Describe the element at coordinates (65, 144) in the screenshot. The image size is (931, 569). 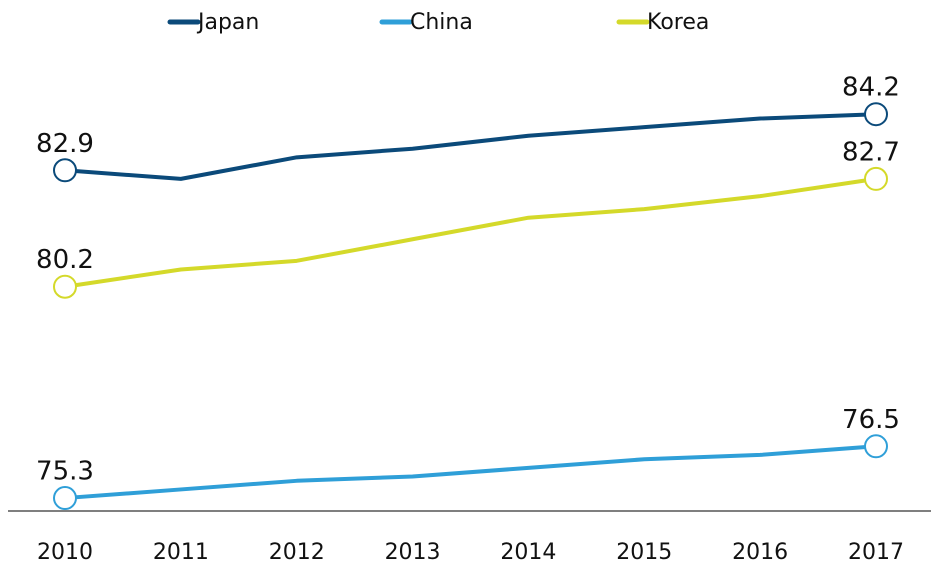
I see `data-label: 82.9` at that location.